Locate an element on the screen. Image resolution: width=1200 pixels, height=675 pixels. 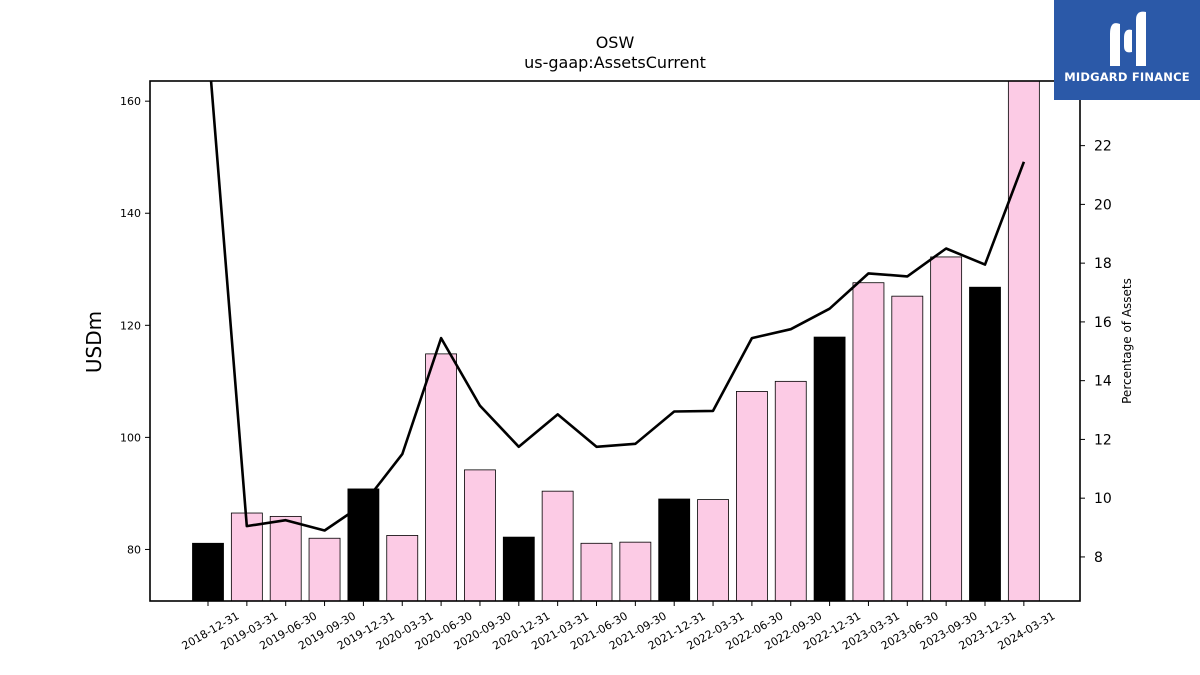
y-right-tick-label-20: 20 is located at coordinates (1103, 205).